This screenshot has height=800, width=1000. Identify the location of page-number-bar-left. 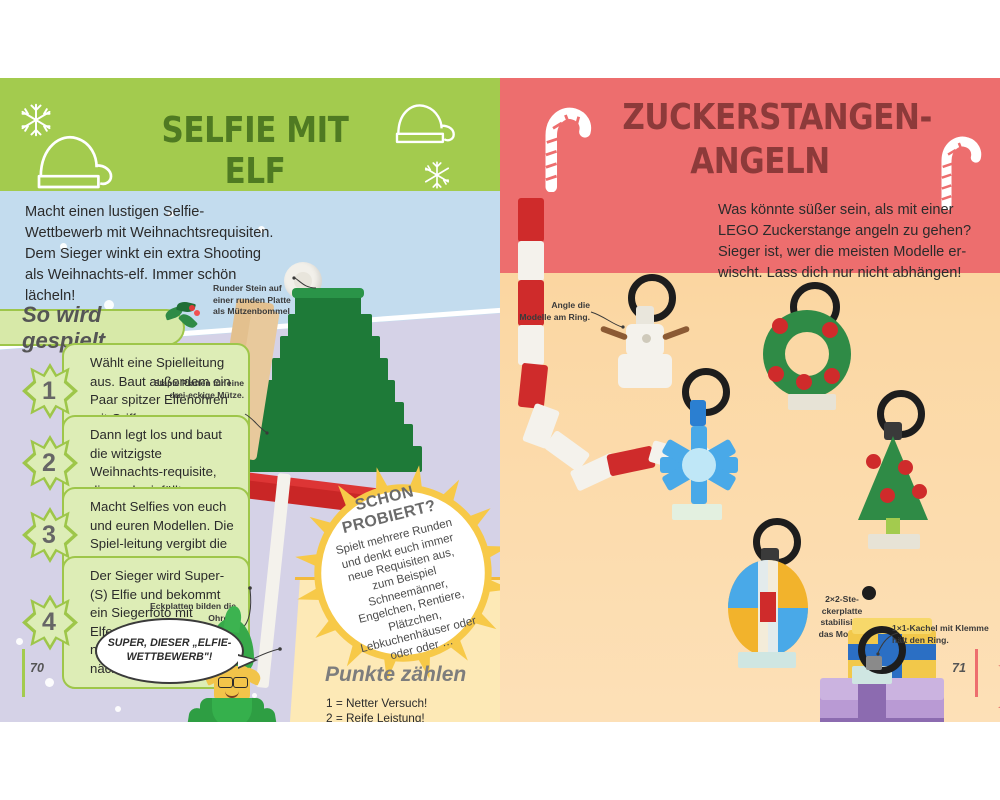
(23, 673).